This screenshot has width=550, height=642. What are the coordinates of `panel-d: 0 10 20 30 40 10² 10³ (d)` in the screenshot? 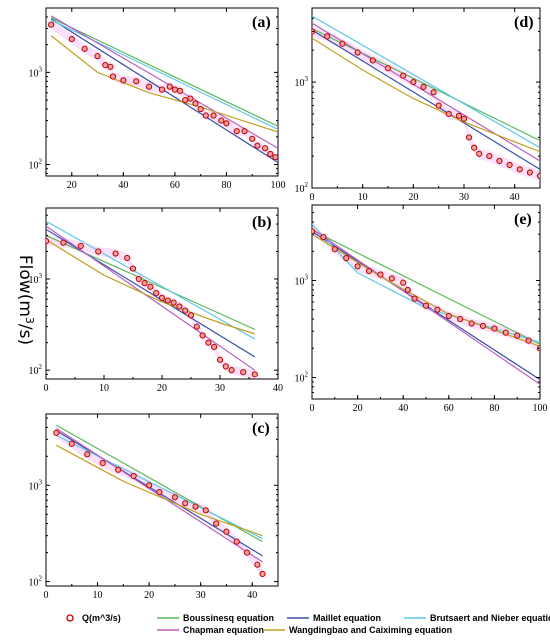 It's located at (418, 105).